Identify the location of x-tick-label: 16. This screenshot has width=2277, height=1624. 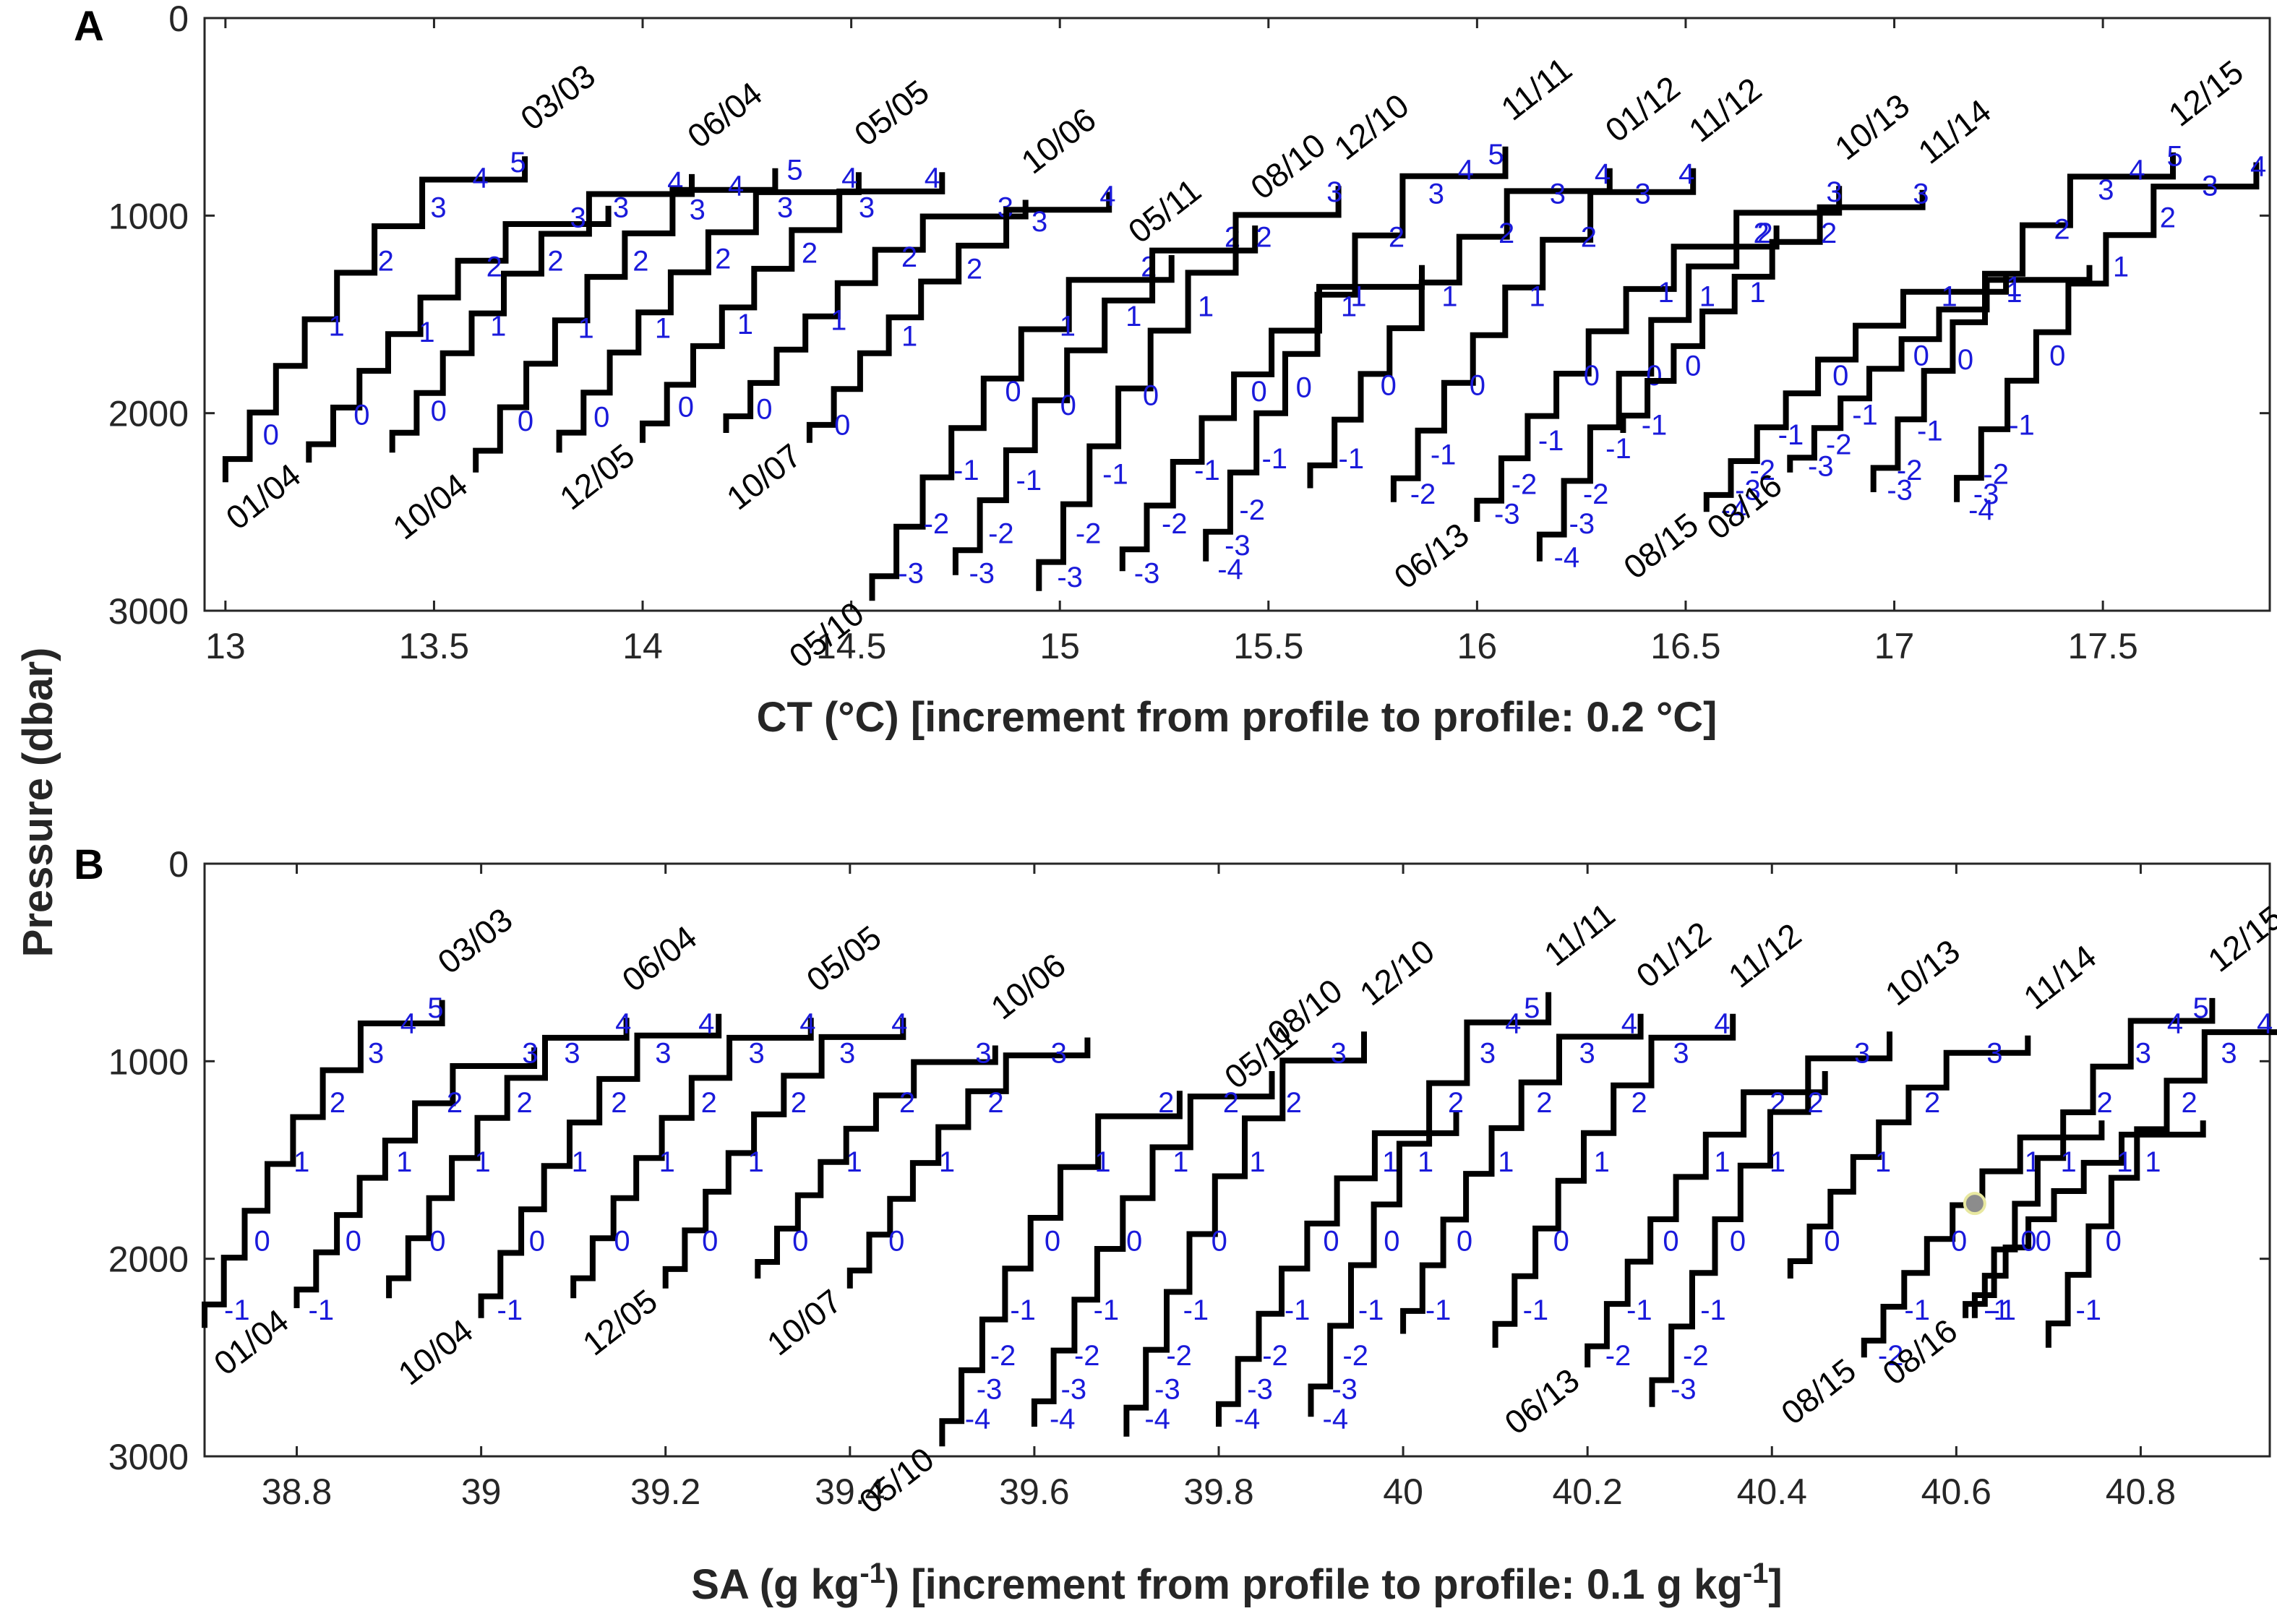
(1477, 646).